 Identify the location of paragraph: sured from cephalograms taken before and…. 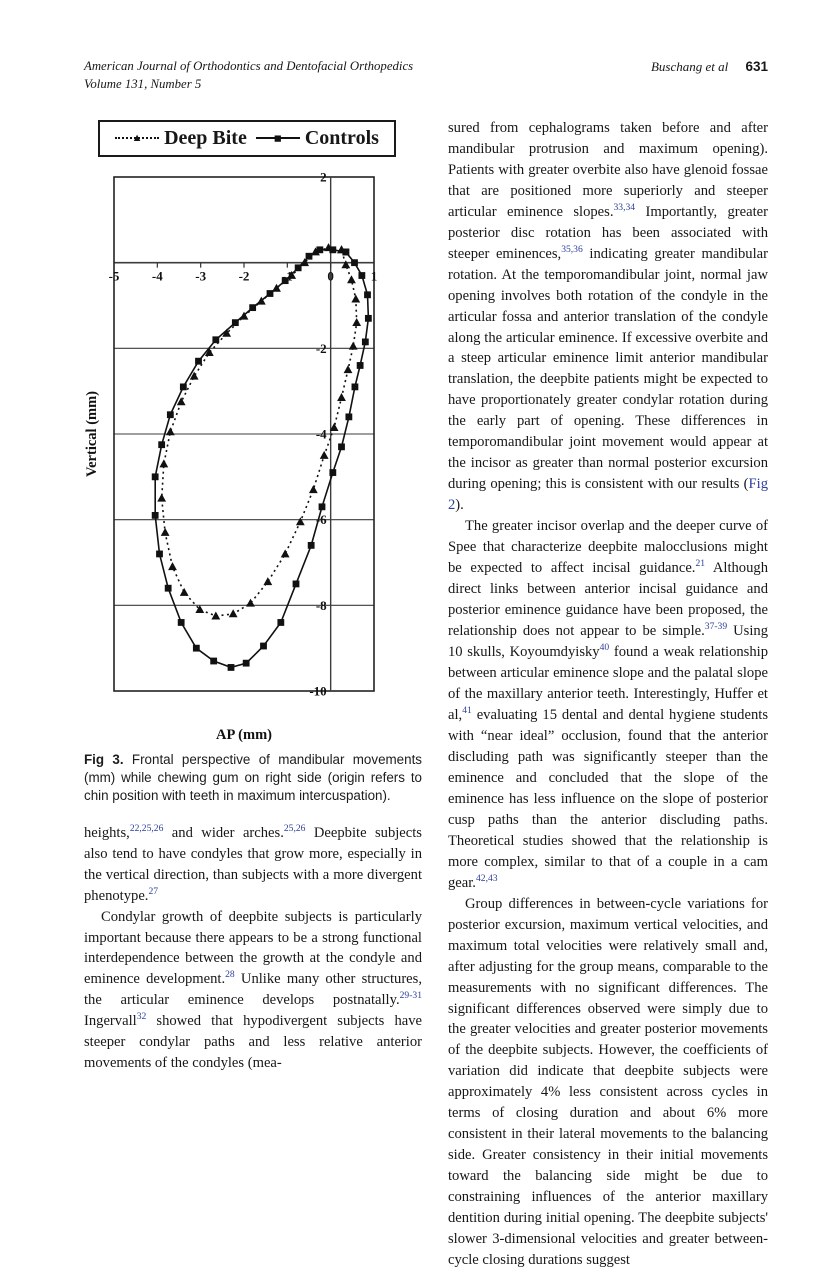
(608, 317).